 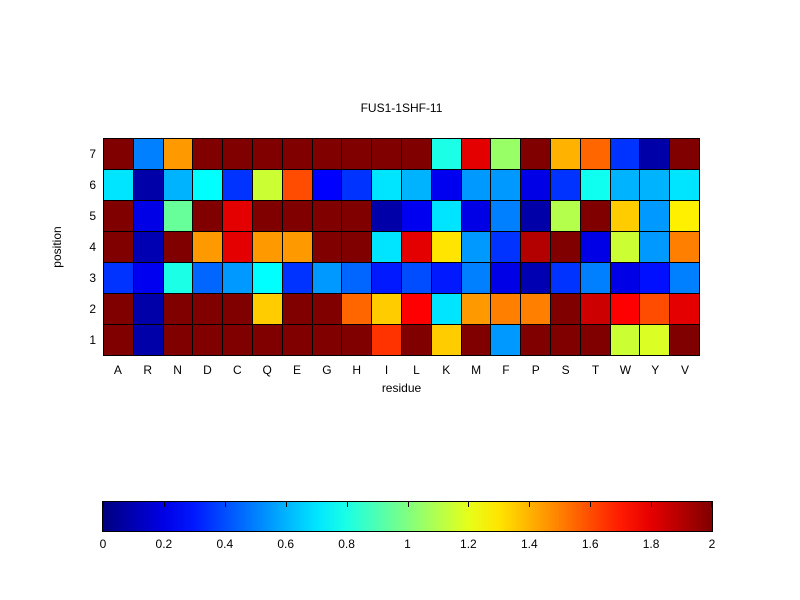 I want to click on x-axis-label: residue, so click(x=401, y=388).